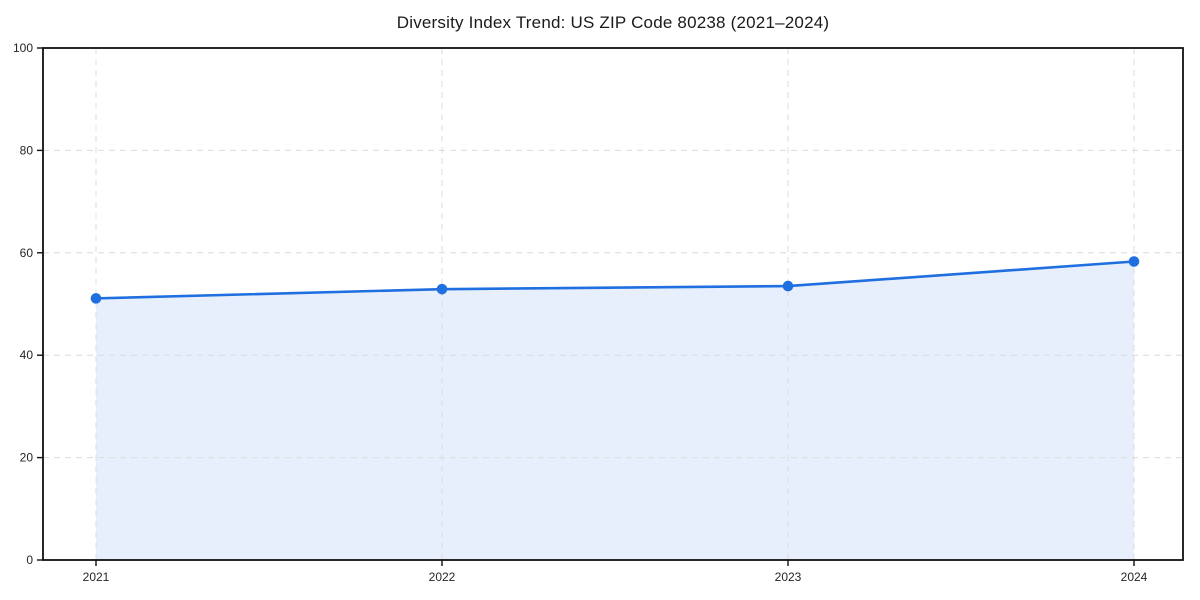 This screenshot has height=600, width=1200. Describe the element at coordinates (442, 577) in the screenshot. I see `x-tick-label: 2022` at that location.